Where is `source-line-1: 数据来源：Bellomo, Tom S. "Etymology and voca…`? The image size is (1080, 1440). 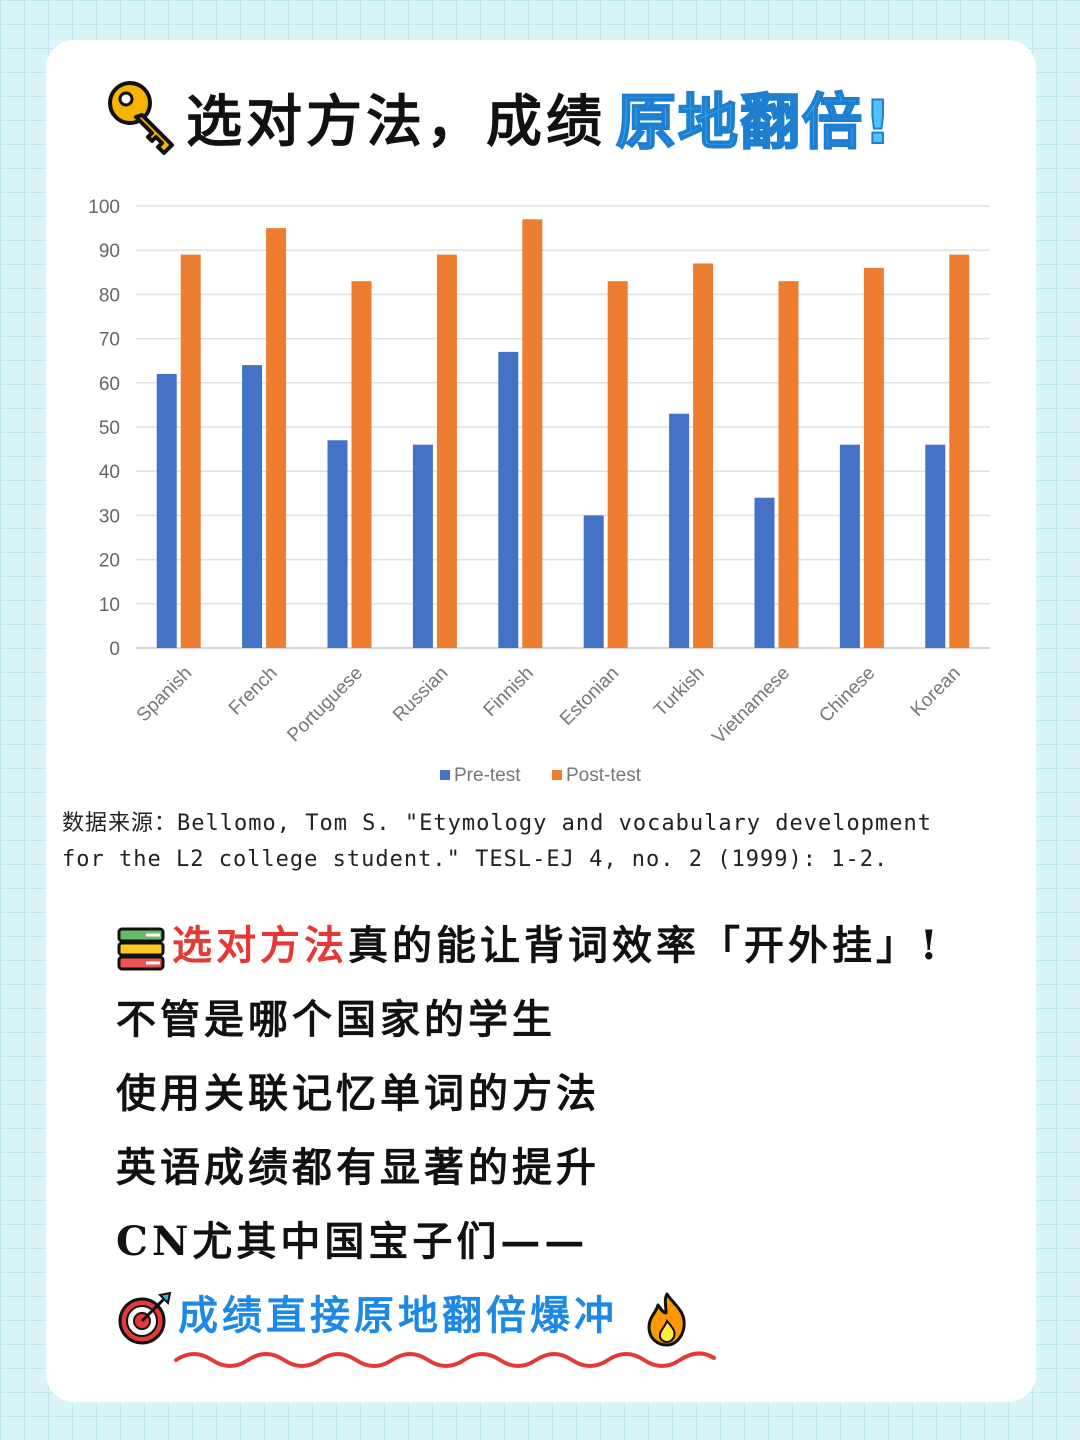 source-line-1: 数据来源：Bellomo, Tom S. "Etymology and voca… is located at coordinates (497, 823).